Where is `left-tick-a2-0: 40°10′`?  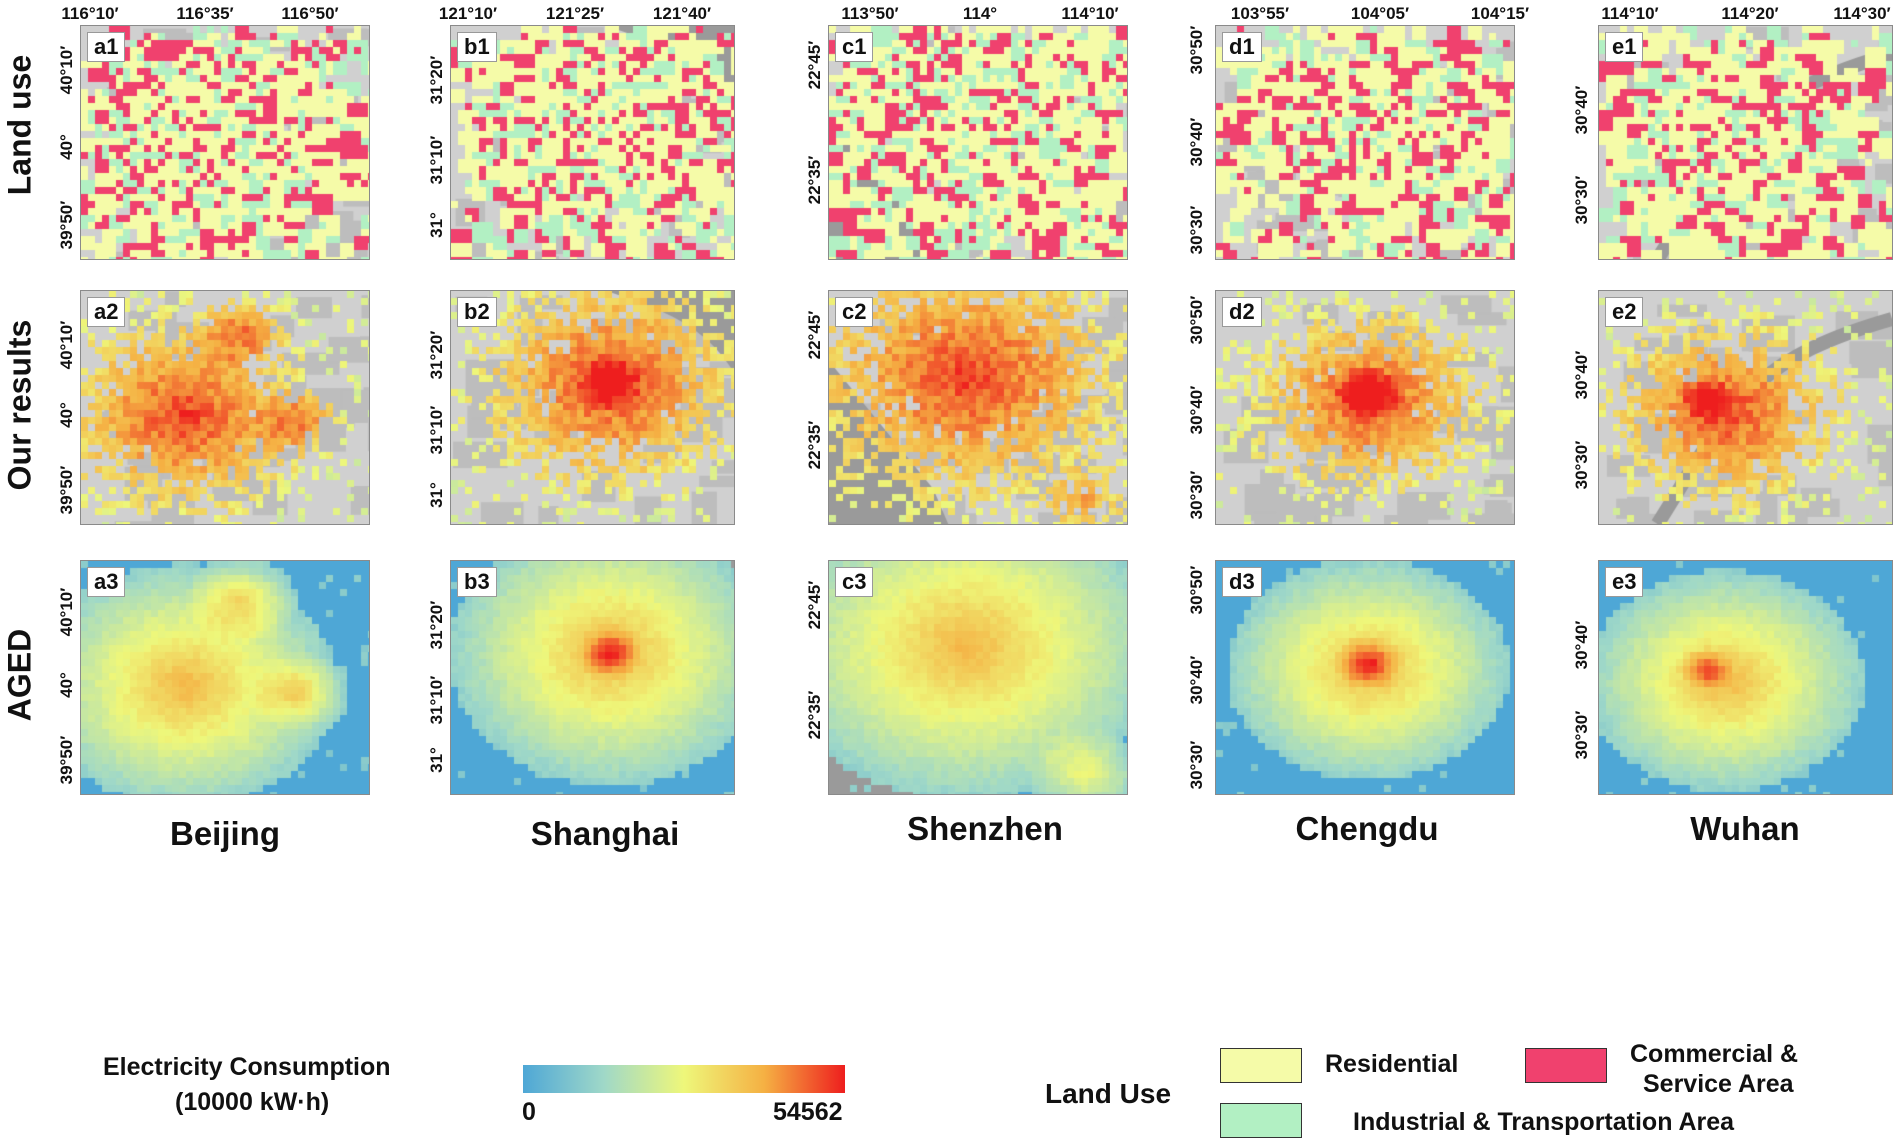
left-tick-a2-0: 40°10′ is located at coordinates (66, 345).